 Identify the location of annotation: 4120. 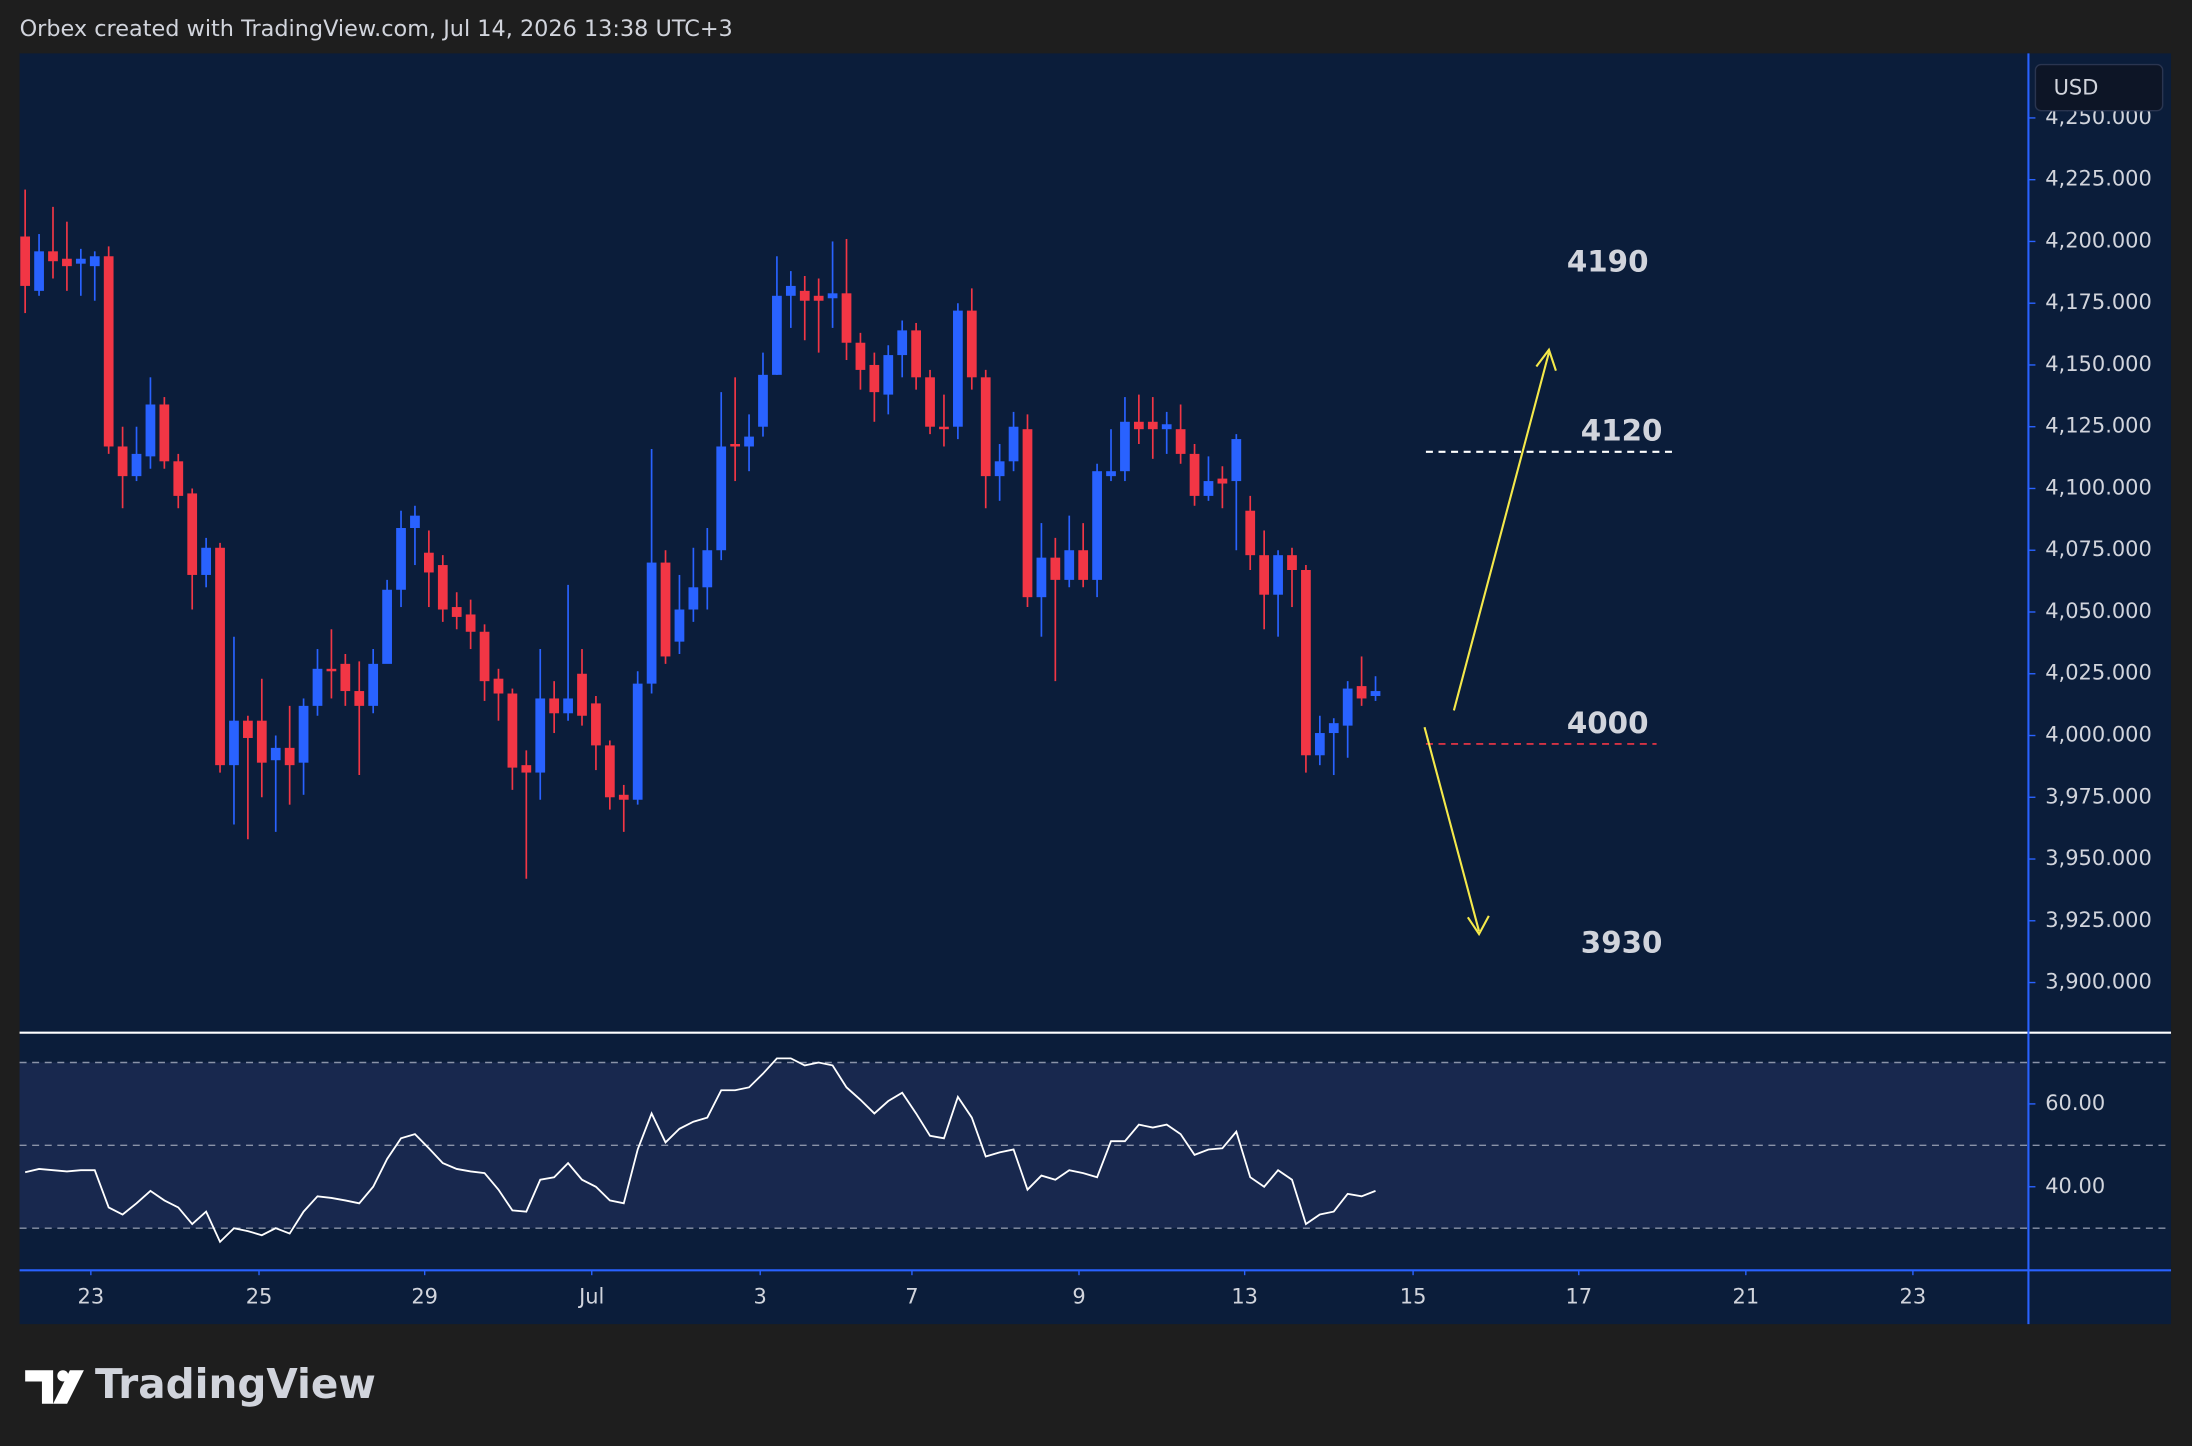
(1622, 431).